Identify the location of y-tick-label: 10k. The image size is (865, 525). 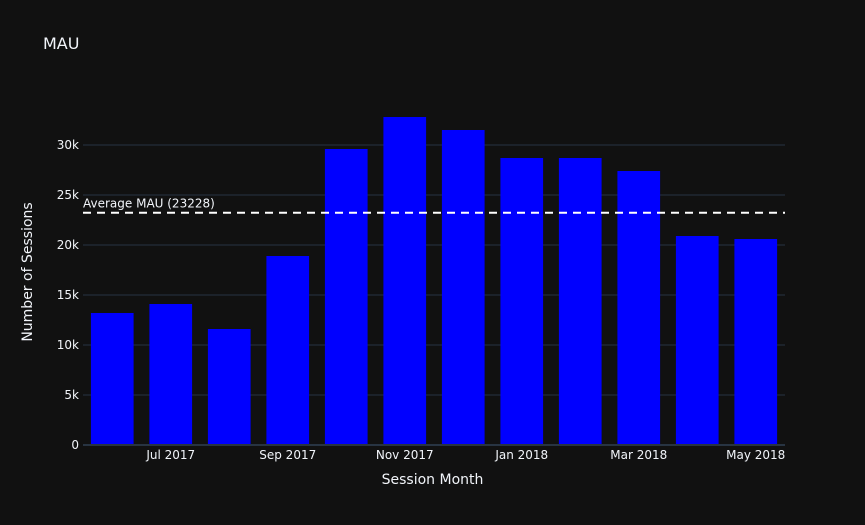
(68, 345).